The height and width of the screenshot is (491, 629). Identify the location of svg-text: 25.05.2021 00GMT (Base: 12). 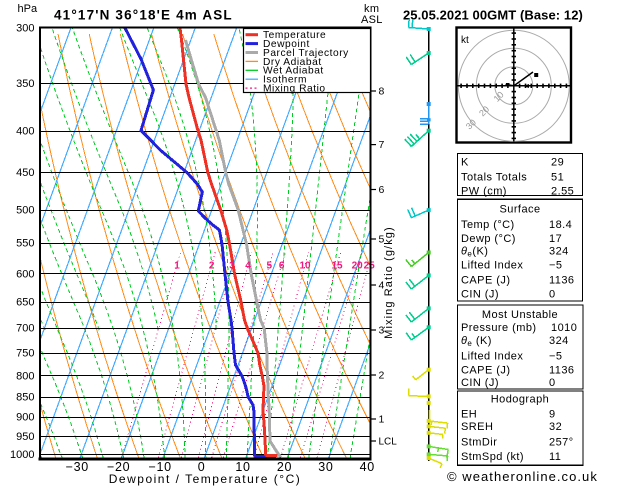
(493, 15).